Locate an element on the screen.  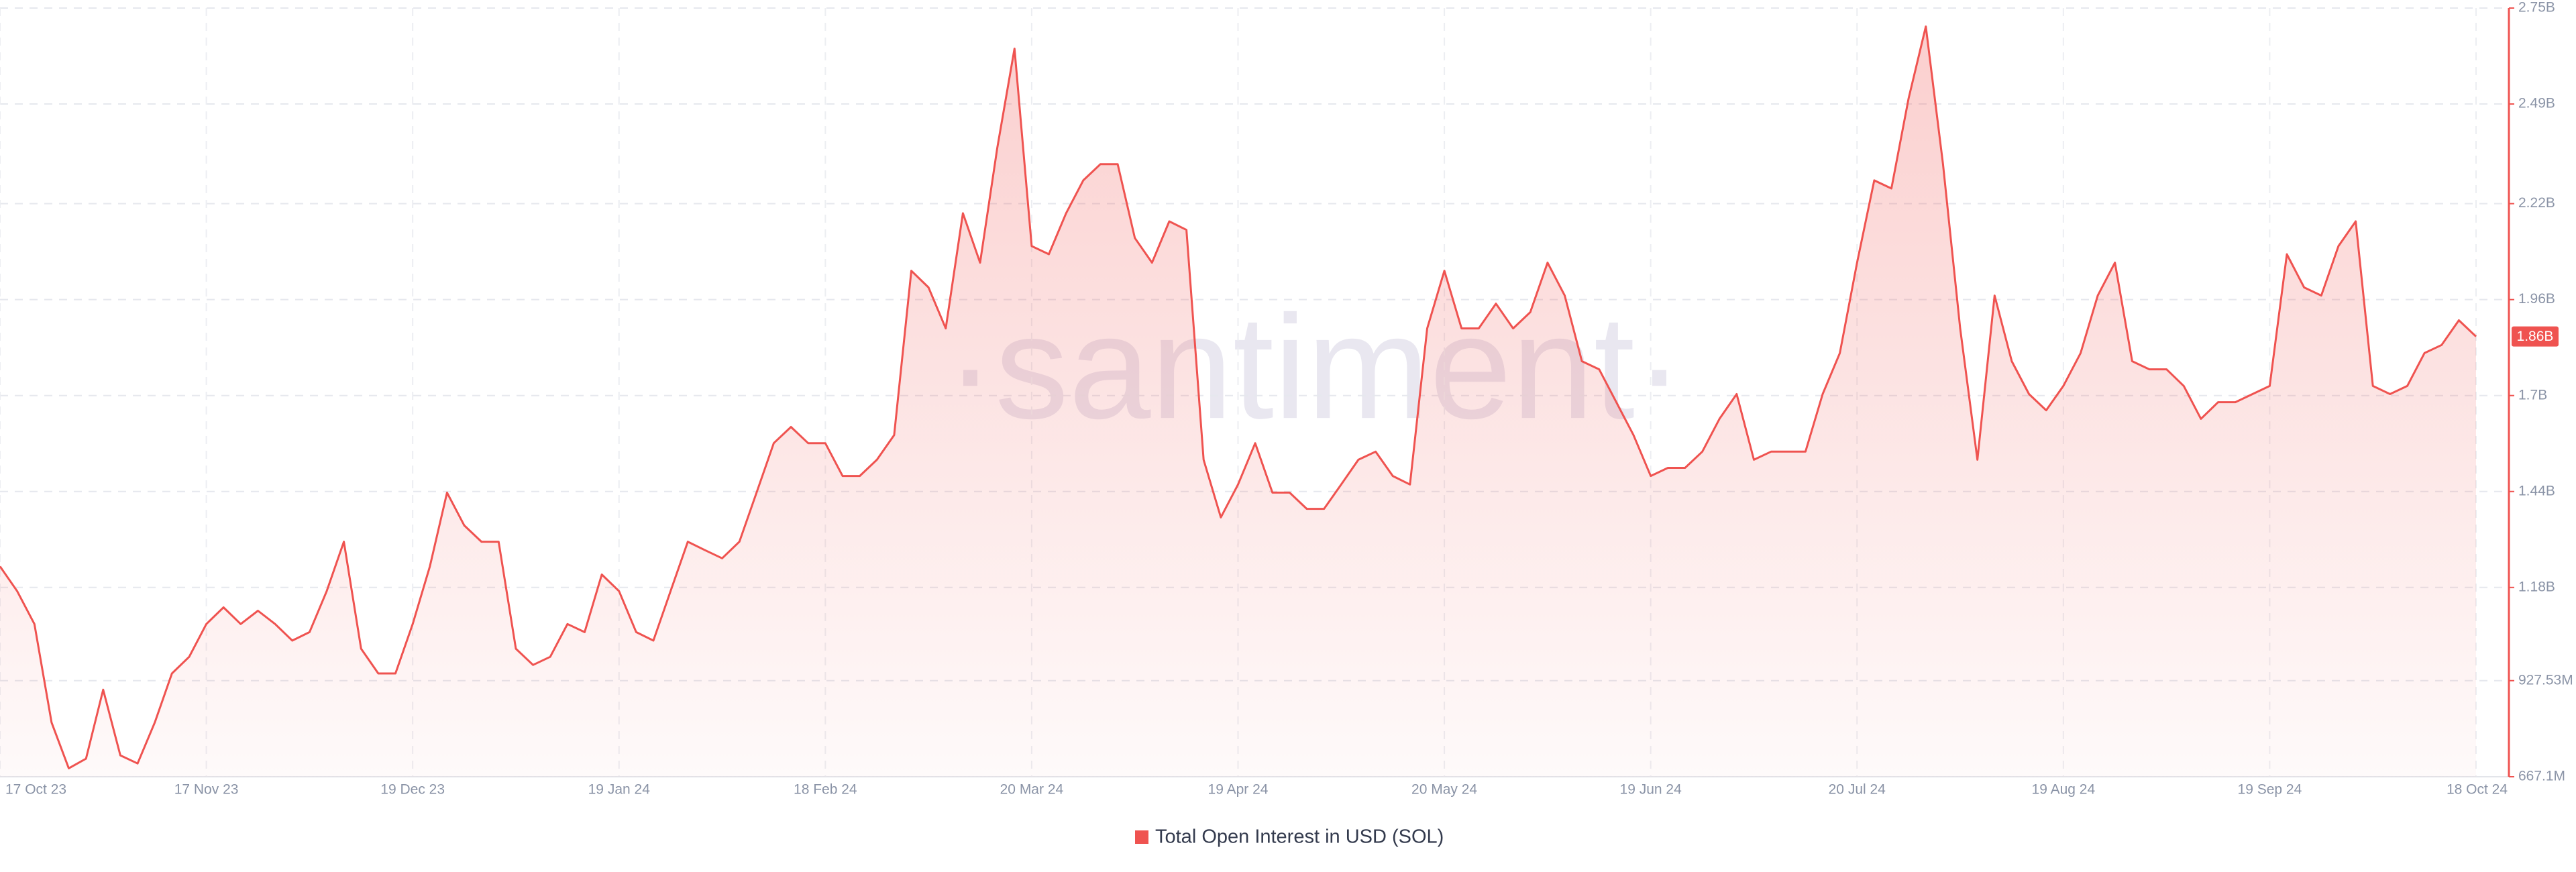
y-tick-label: 2.49B is located at coordinates (2536, 103).